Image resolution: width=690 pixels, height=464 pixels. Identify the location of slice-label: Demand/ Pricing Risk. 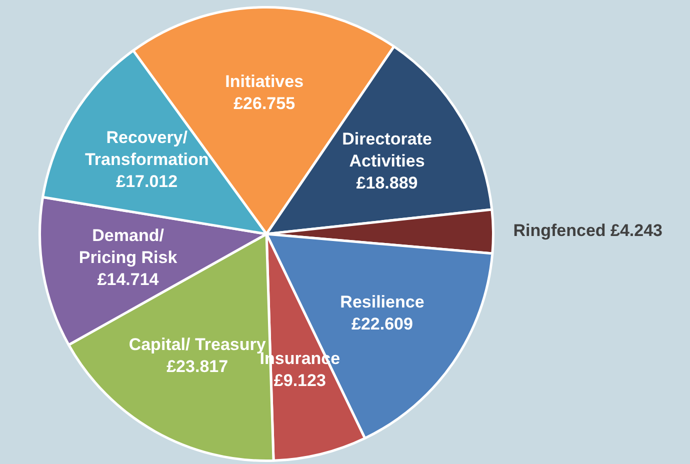
(128, 246).